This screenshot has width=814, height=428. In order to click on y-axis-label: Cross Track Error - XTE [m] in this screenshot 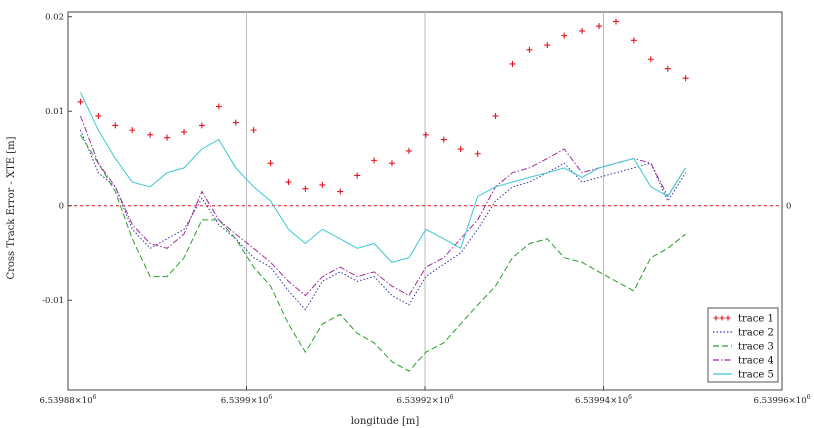, I will do `click(11, 207)`.